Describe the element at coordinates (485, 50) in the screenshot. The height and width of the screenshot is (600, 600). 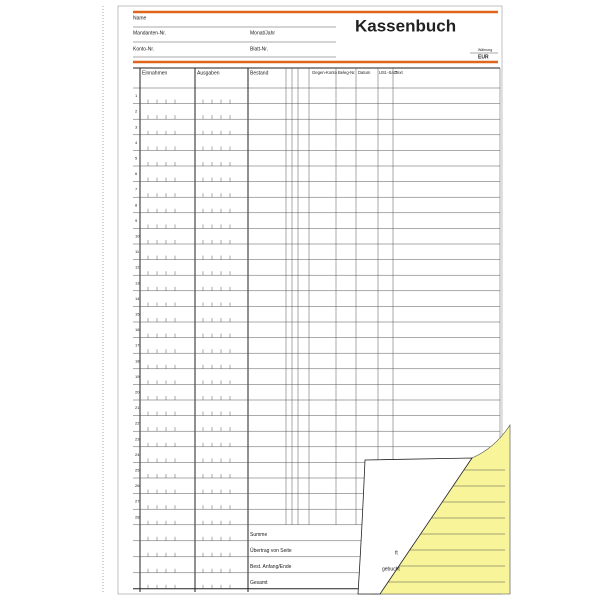
I see `currency-label: Währung` at that location.